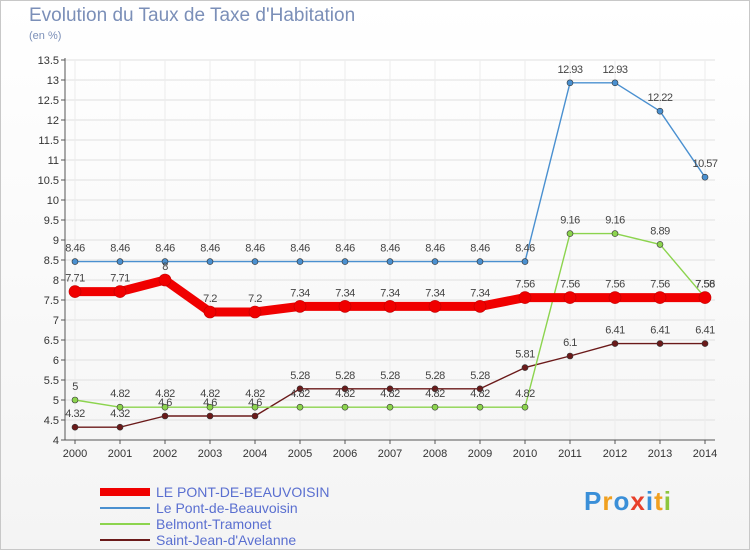 The width and height of the screenshot is (750, 550). Describe the element at coordinates (243, 492) in the screenshot. I see `legend-label: LE PONT-DE-BEAUVOISIN` at that location.